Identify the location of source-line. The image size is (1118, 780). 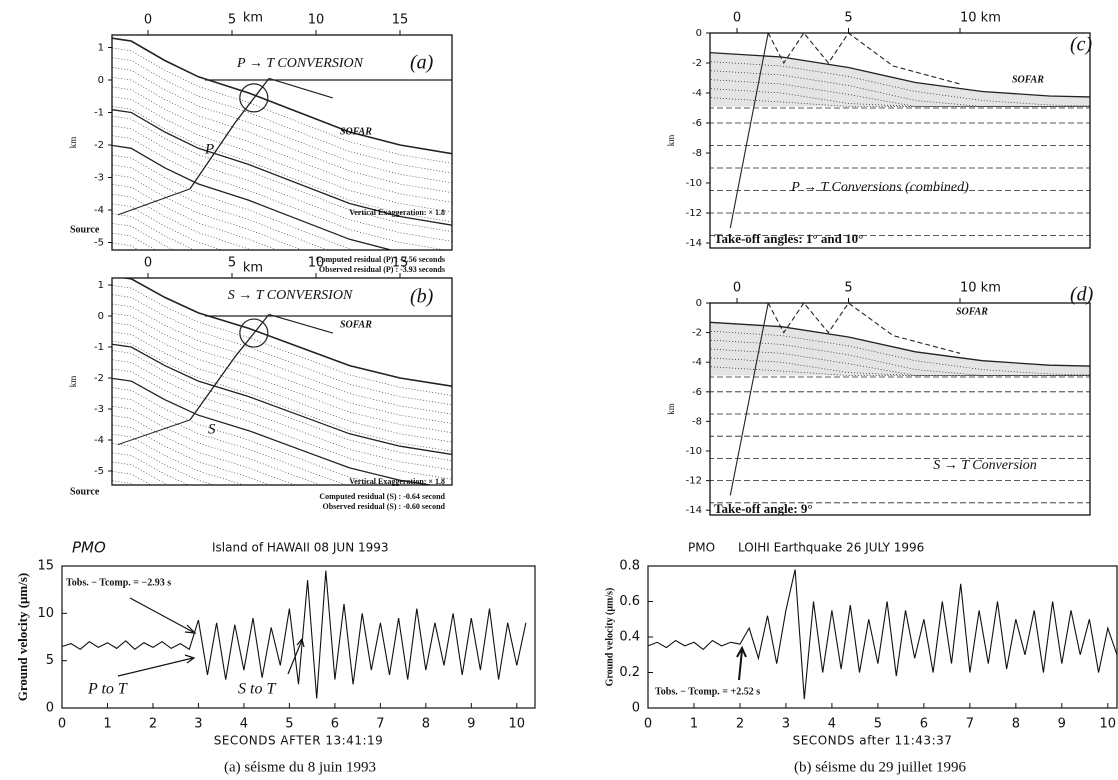
(154, 202).